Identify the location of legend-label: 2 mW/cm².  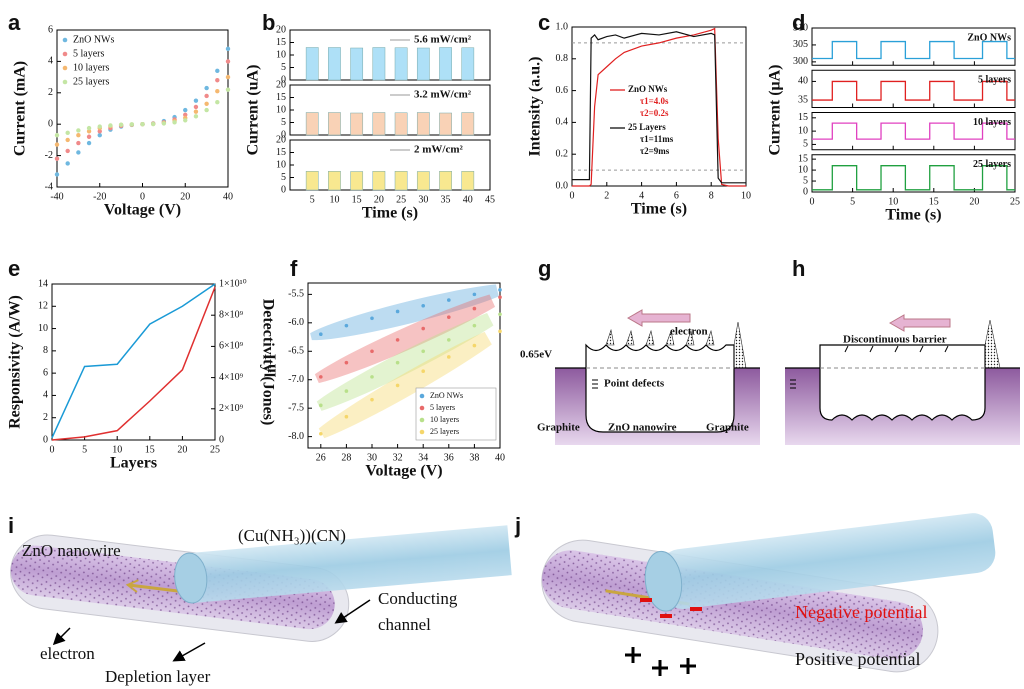
(439, 150).